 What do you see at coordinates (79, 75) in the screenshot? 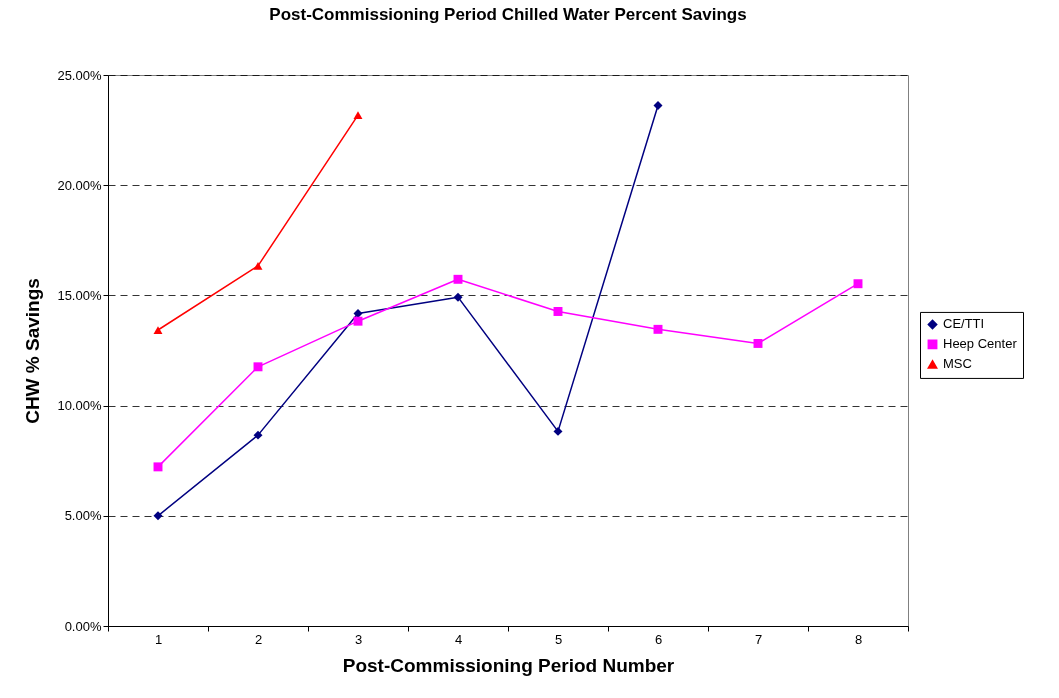
I see `y-tick-label: 25.00%` at bounding box center [79, 75].